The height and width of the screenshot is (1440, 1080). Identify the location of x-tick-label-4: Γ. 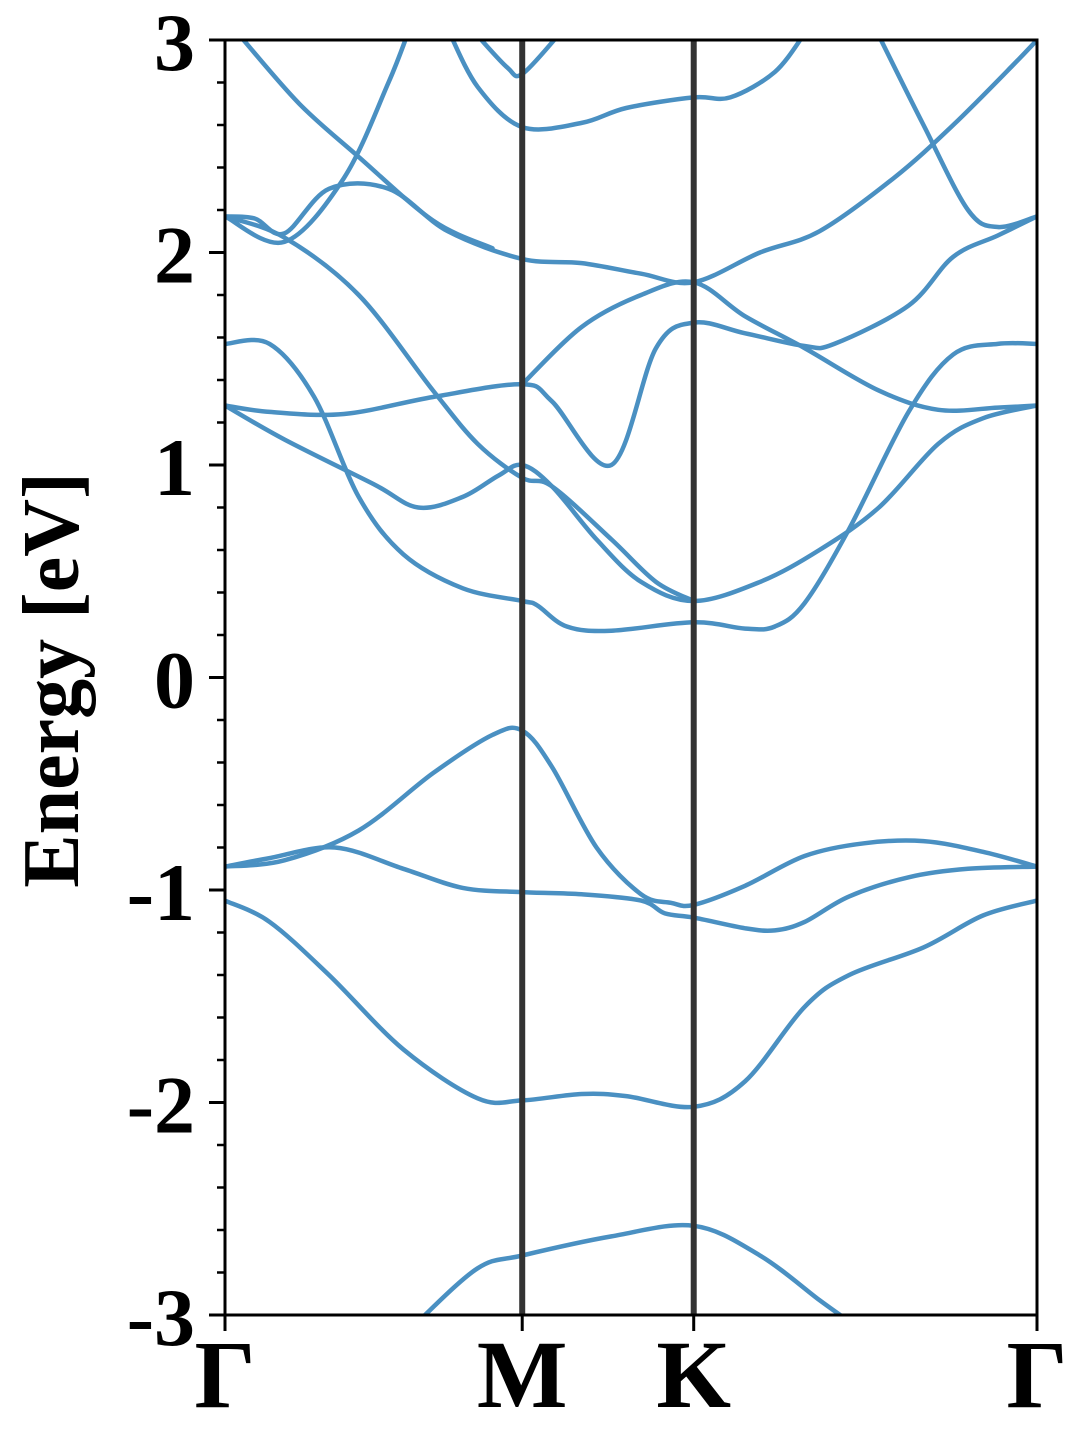
(1036, 1374).